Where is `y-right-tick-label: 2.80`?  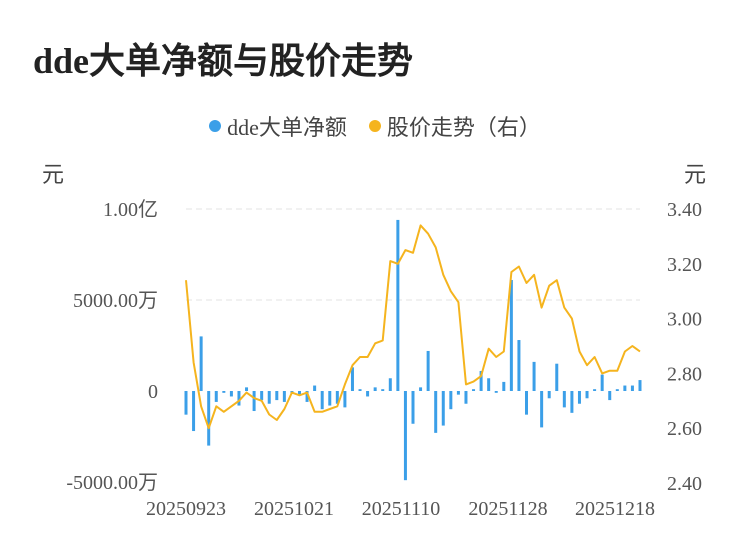
y-right-tick-label: 2.80 is located at coordinates (684, 374).